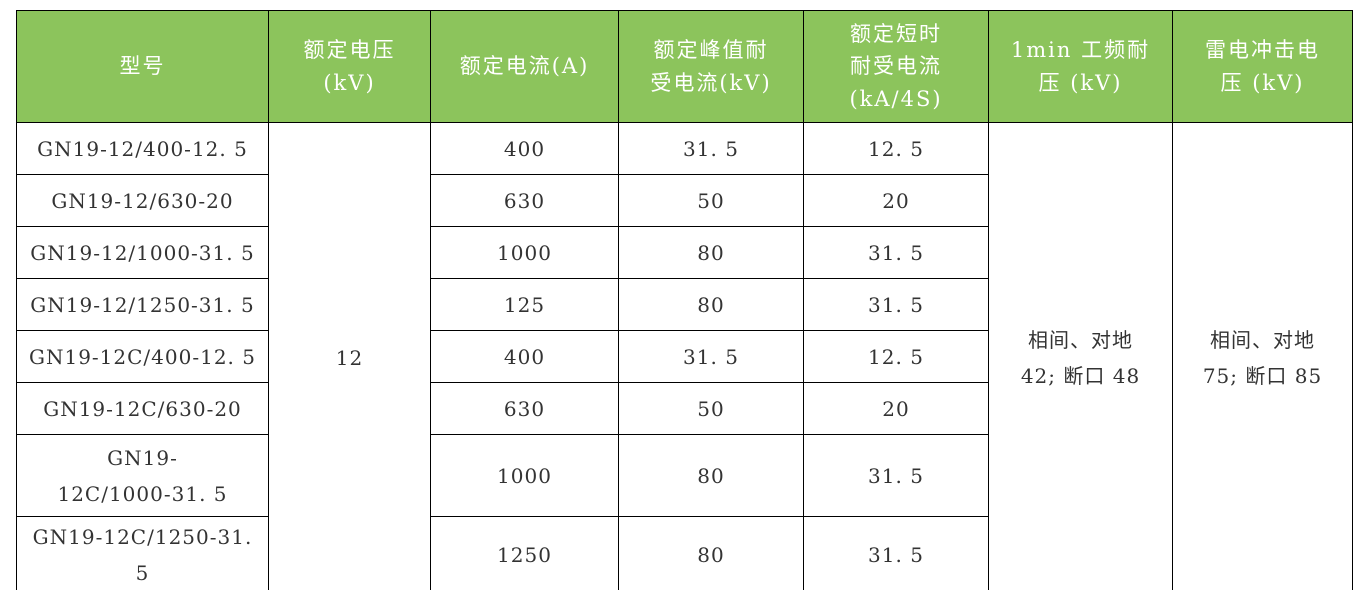  What do you see at coordinates (142, 408) in the screenshot?
I see `cell-model: GN19-12C/630-20` at bounding box center [142, 408].